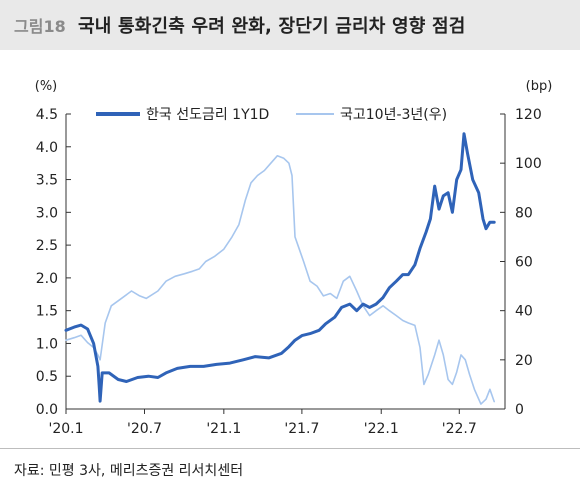 The height and width of the screenshot is (498, 580). What do you see at coordinates (47, 344) in the screenshot?
I see `left-tick-label: 1.0` at bounding box center [47, 344].